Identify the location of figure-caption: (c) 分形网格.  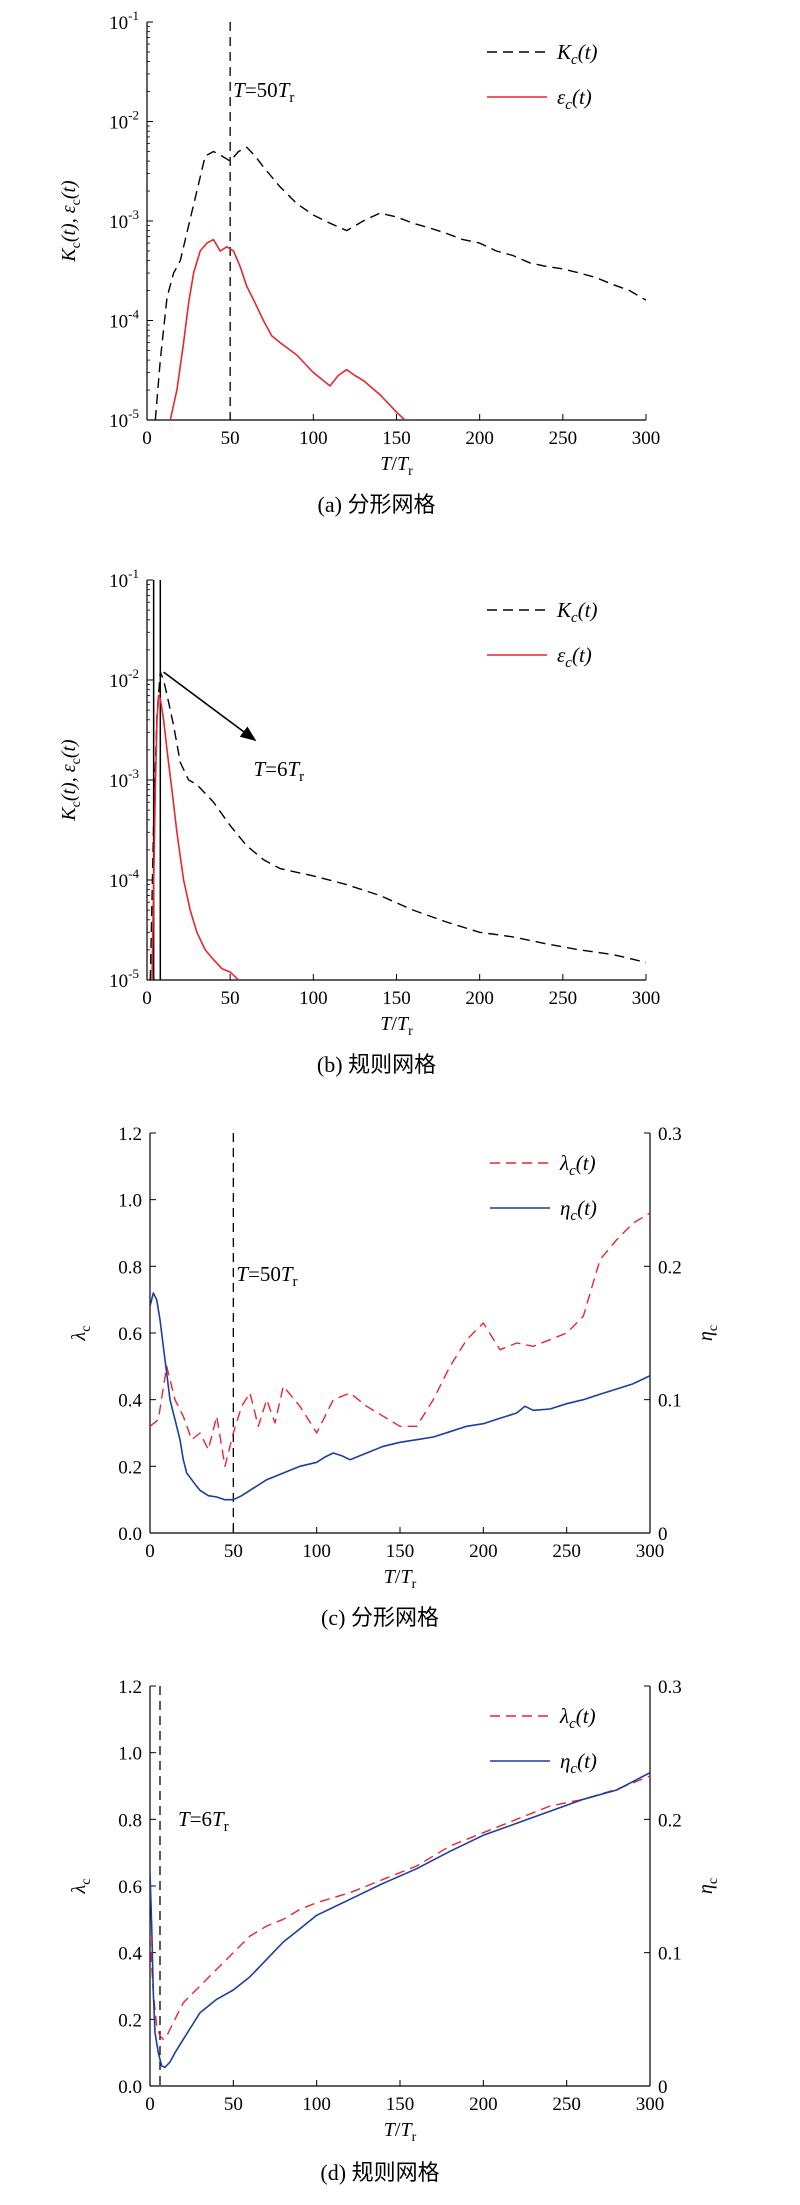
(380, 1617).